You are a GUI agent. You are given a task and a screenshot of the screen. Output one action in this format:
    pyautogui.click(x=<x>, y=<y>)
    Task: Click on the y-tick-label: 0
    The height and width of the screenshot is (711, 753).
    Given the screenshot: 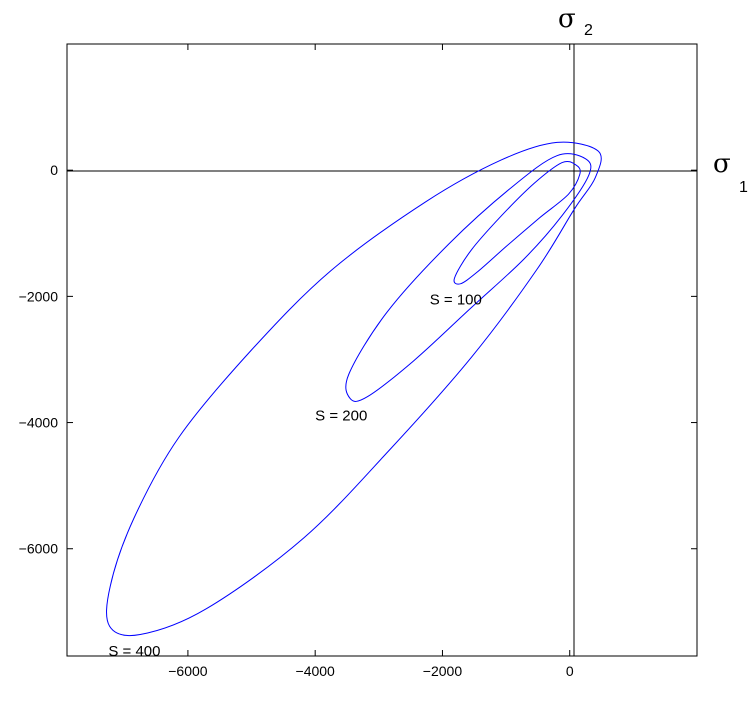 What is the action you would take?
    pyautogui.click(x=54, y=170)
    